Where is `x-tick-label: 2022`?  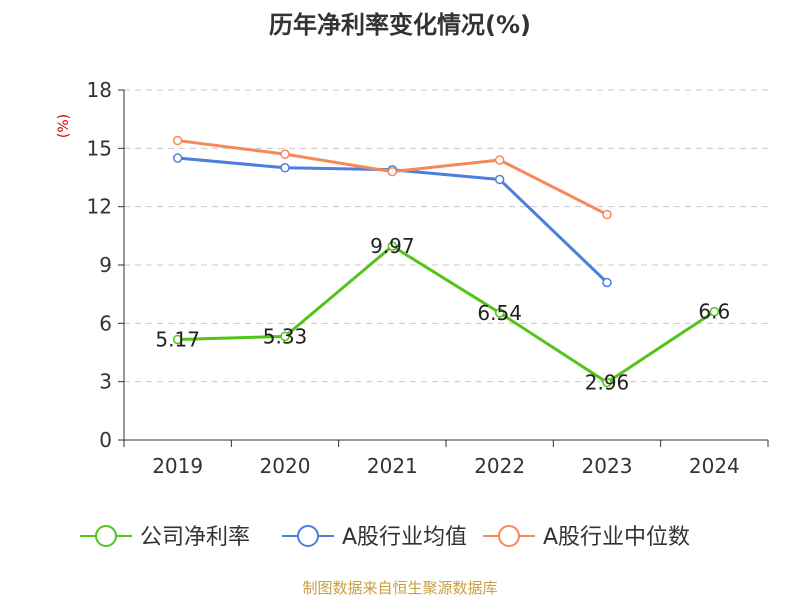
x-tick-label: 2022 is located at coordinates (499, 466).